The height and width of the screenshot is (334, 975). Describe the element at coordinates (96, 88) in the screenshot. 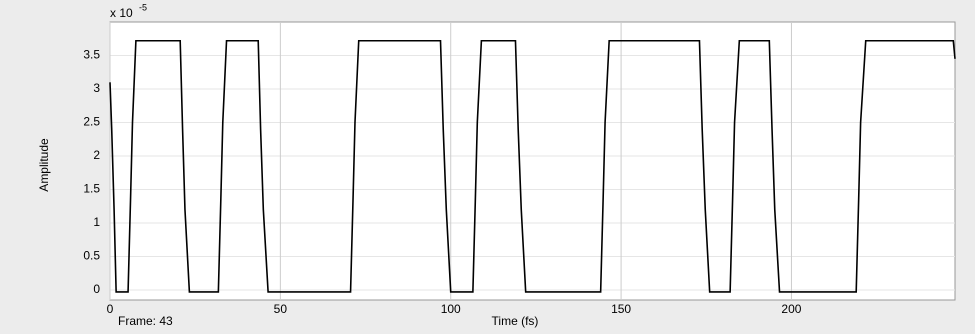

I see `y-tick-label: 3` at that location.